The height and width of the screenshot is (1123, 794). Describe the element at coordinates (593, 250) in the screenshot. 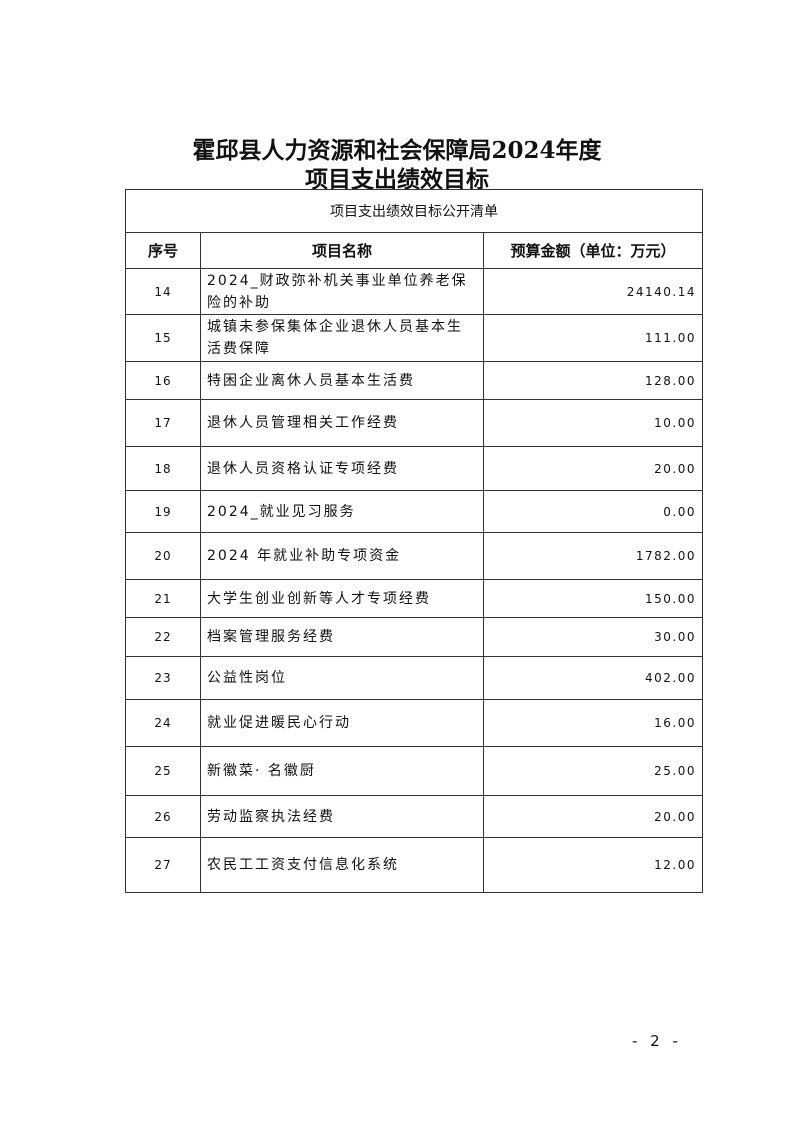

I see `header-amount: 预算金额（单位：万元）` at that location.